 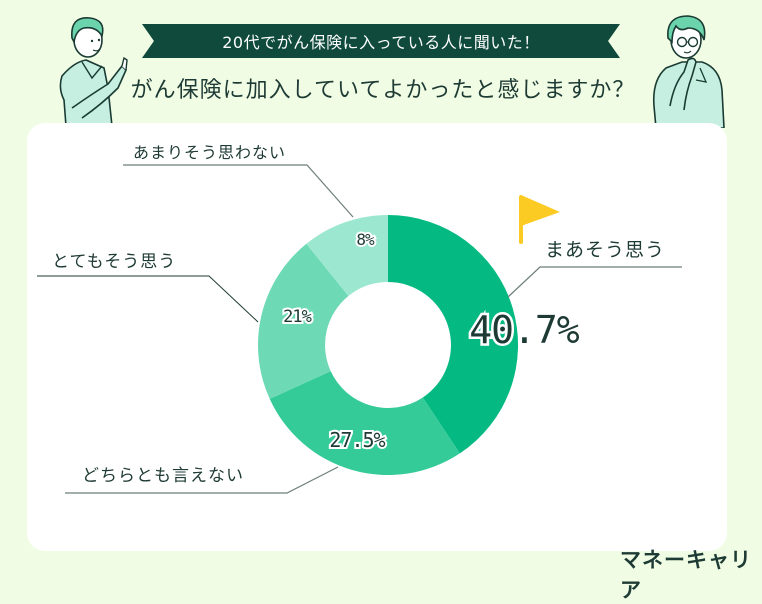 I want to click on slice-totemo-sou-omou, so click(x=303, y=321).